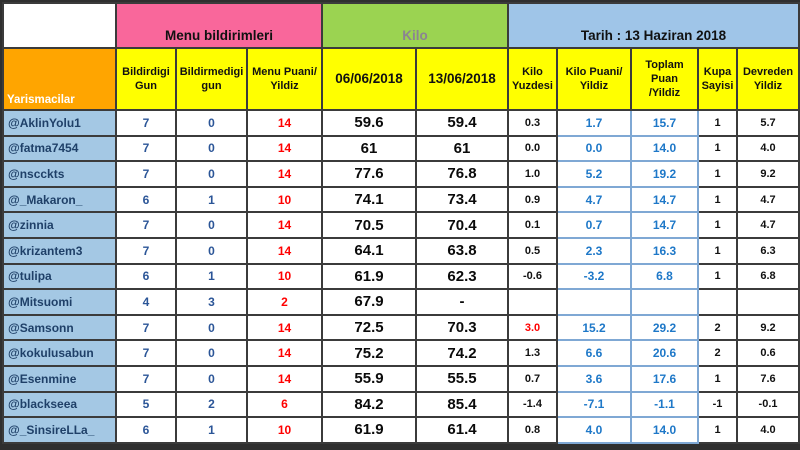  Describe the element at coordinates (594, 404) in the screenshot. I see `cell-kilo-puani: -7.1` at that location.